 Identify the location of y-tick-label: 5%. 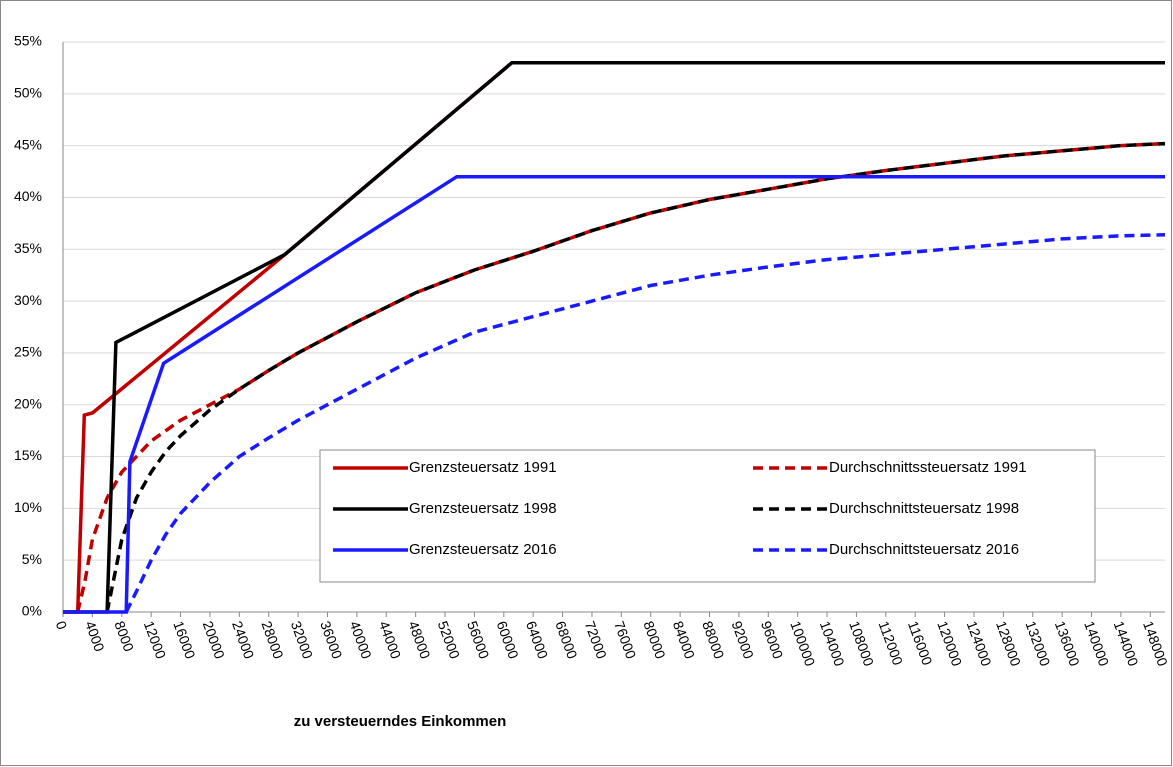
(32, 559).